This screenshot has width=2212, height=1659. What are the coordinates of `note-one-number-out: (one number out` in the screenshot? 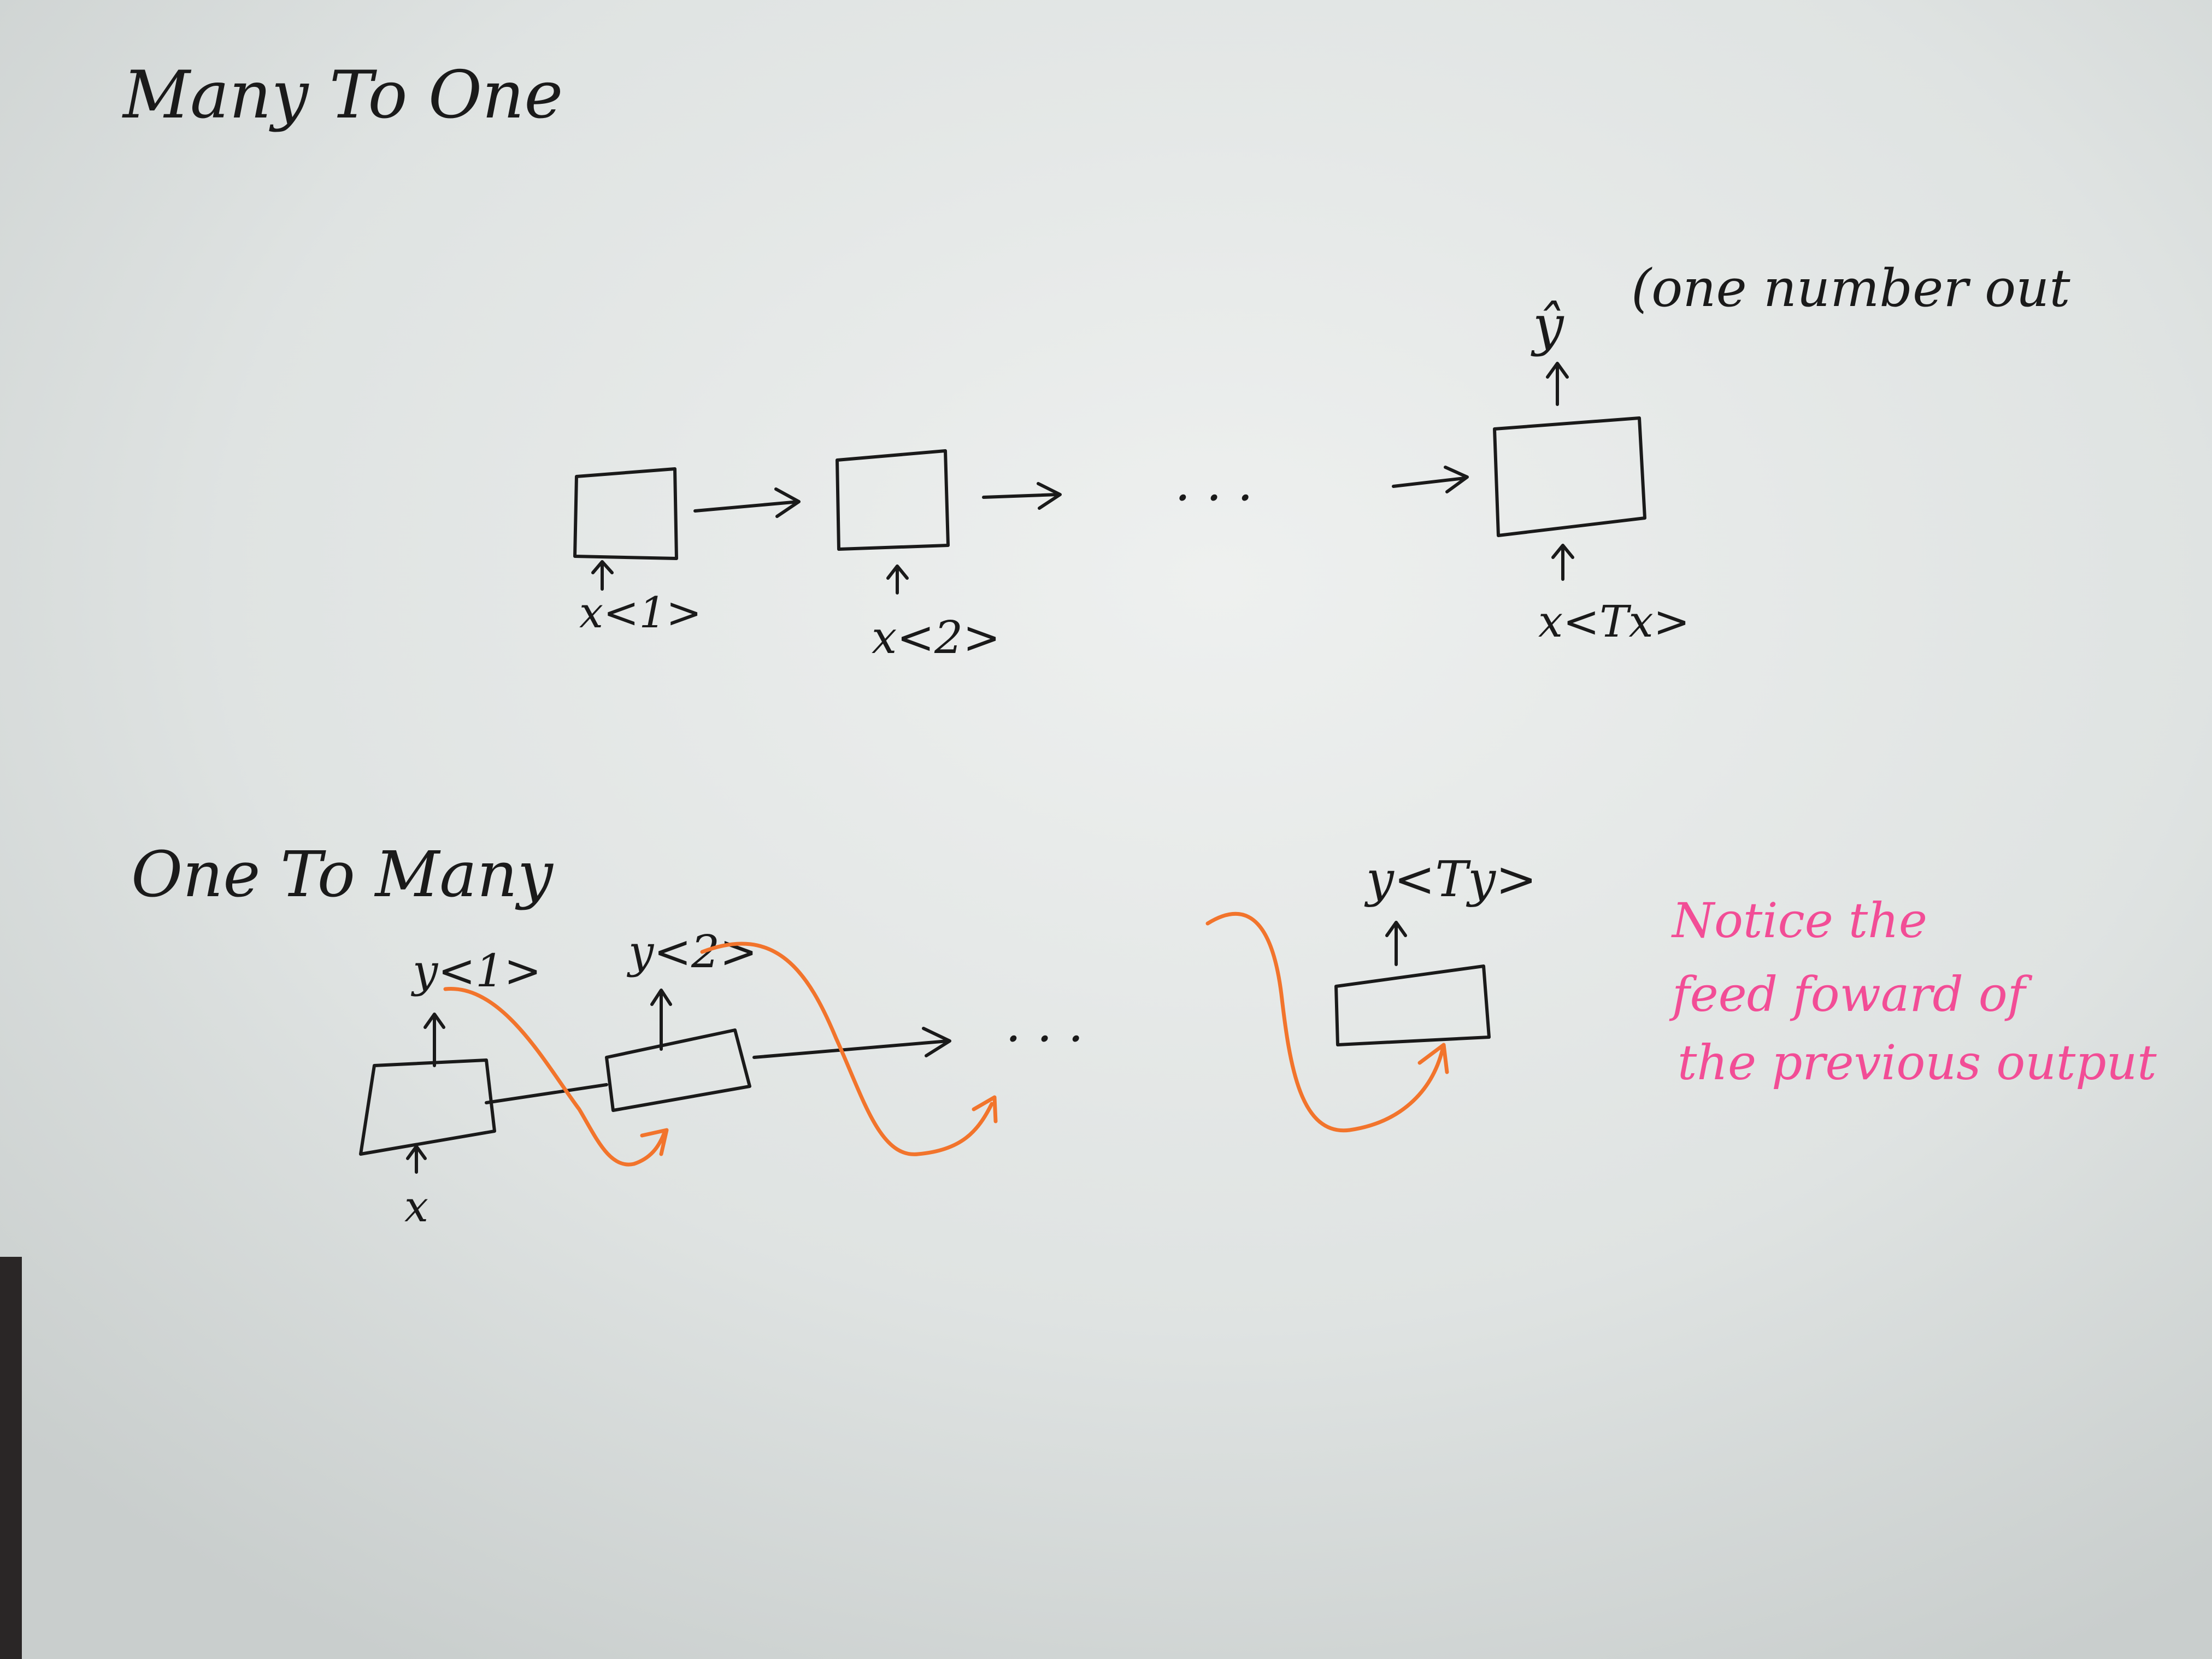 It's located at (1850, 288).